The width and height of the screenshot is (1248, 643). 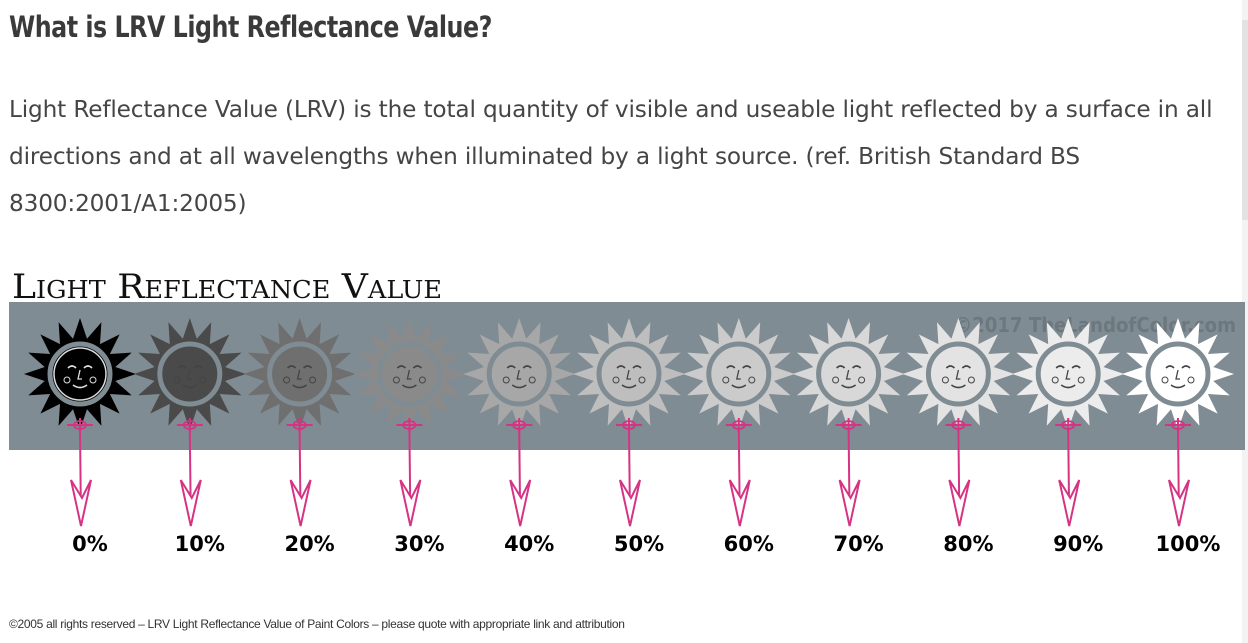 What do you see at coordinates (409, 437) in the screenshot?
I see `lrv-level-30: 30%` at bounding box center [409, 437].